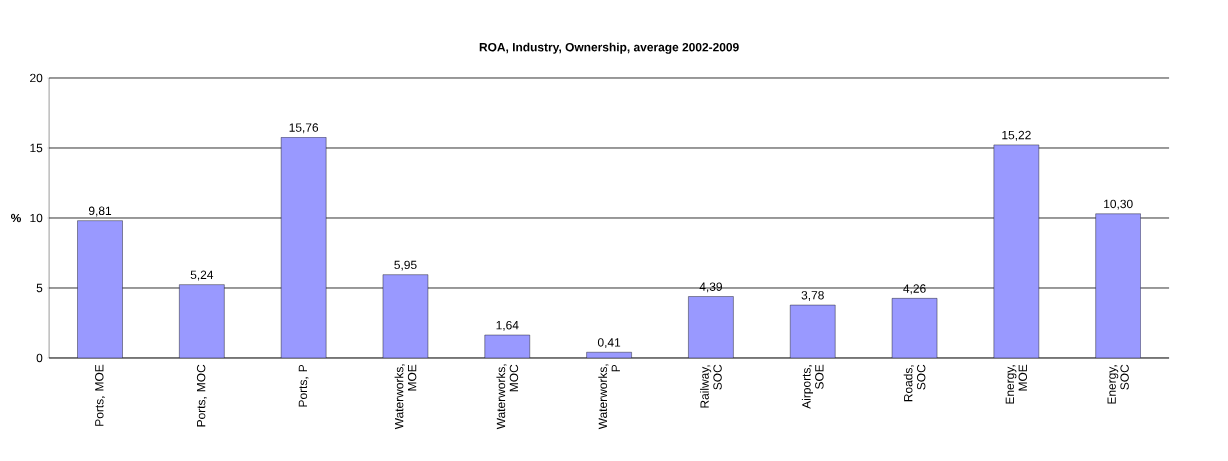 Image resolution: width=1228 pixels, height=461 pixels. I want to click on x-tick-label: Waterworks, P, so click(609, 397).